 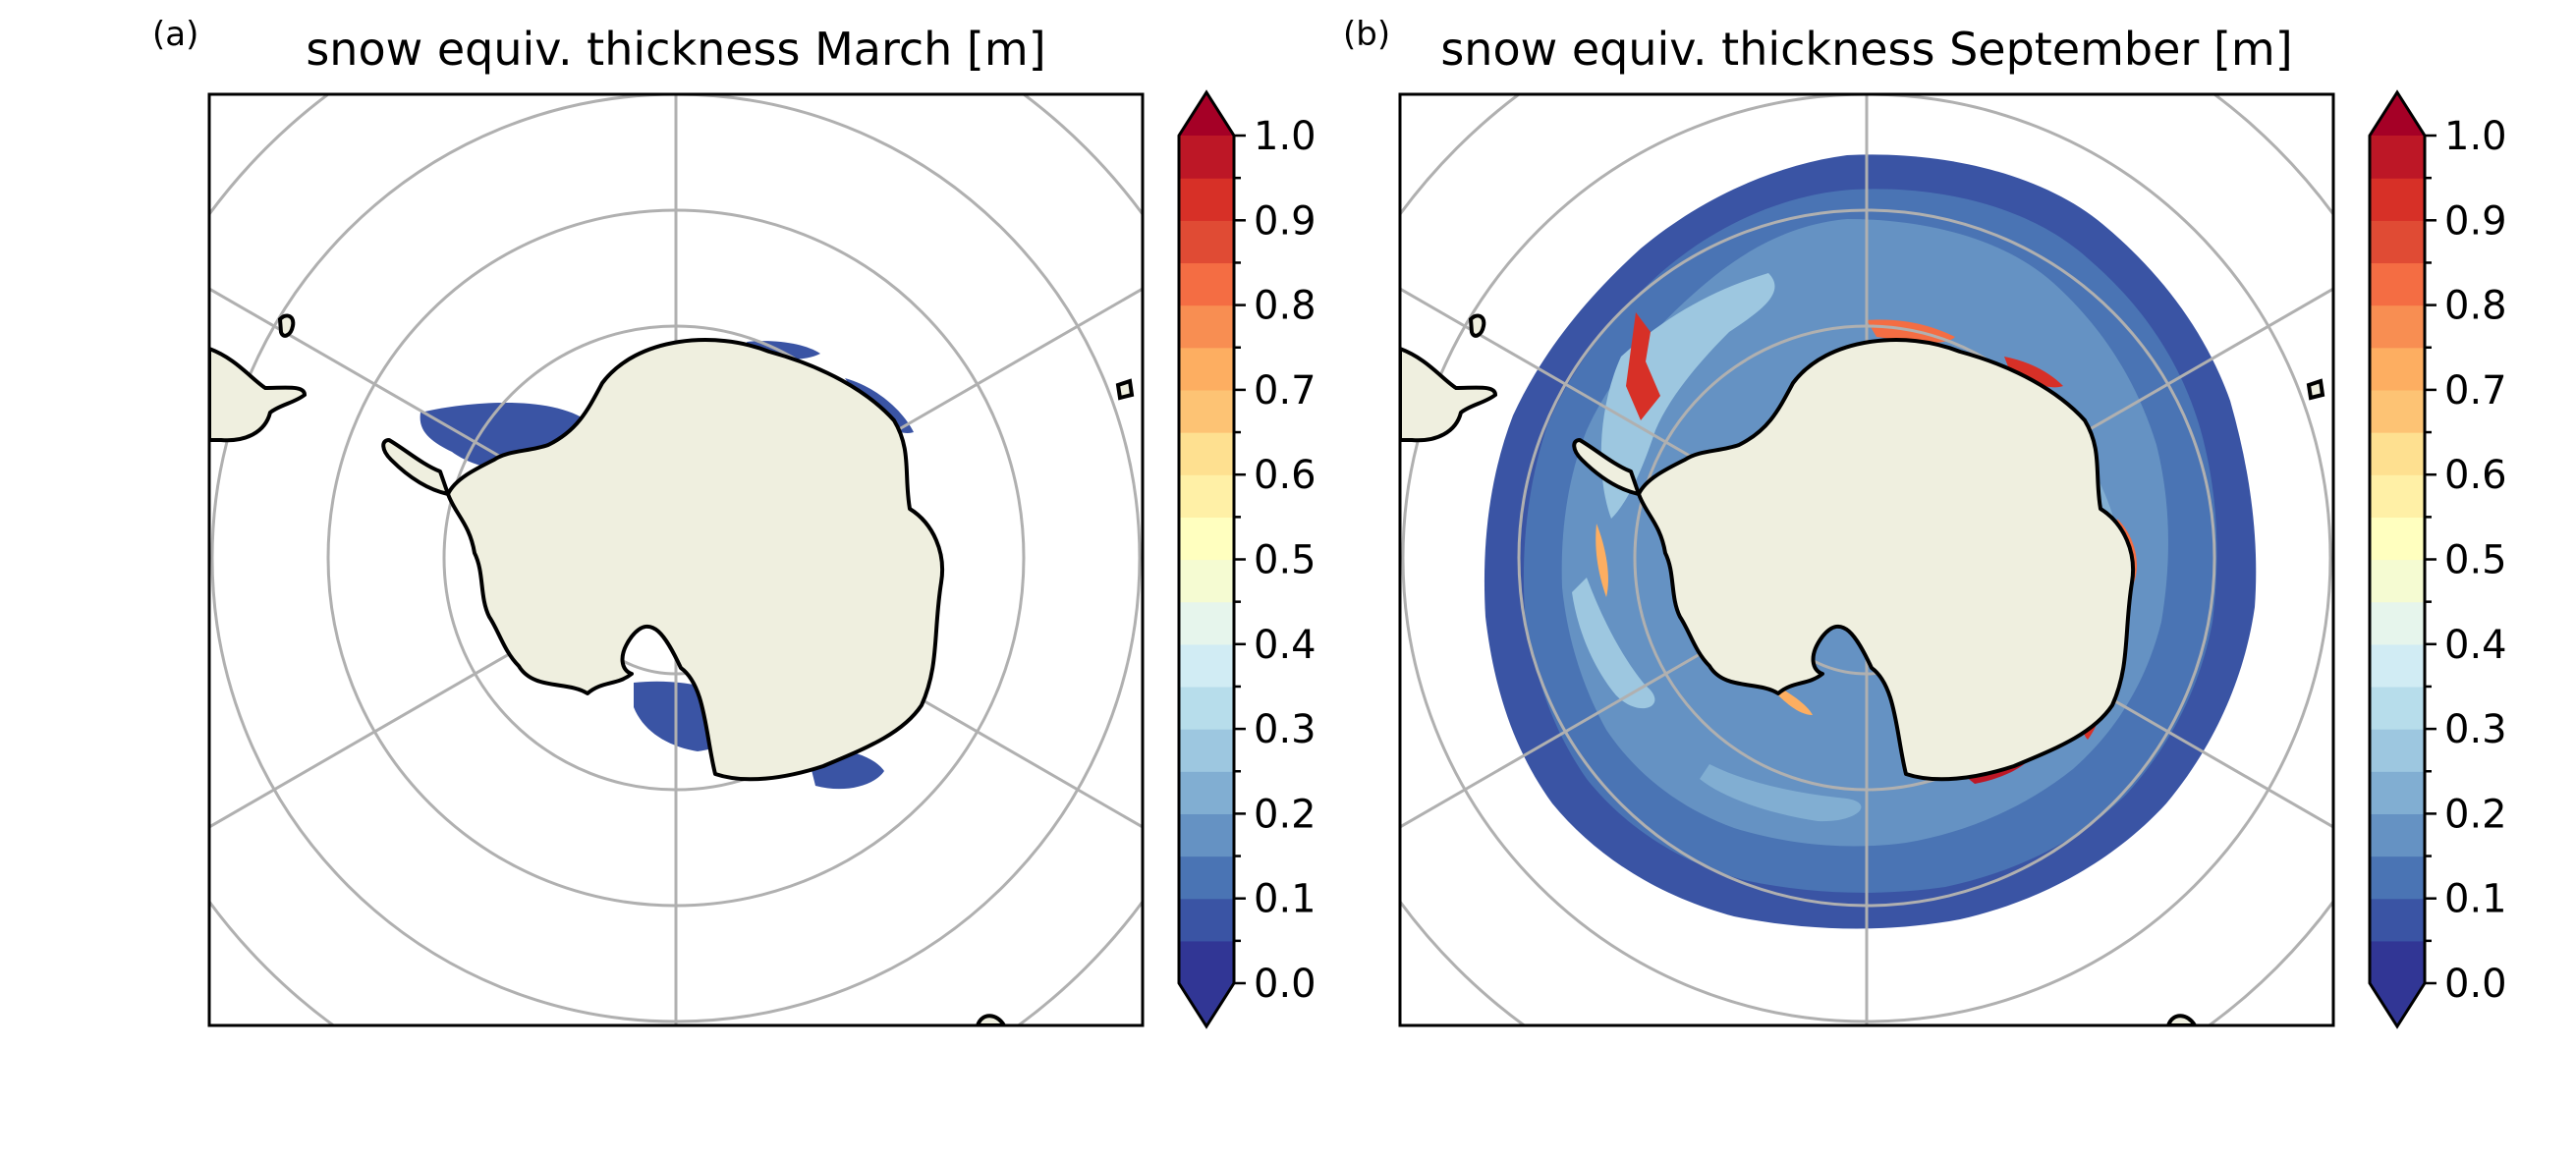 I want to click on panel-b-title: snow equiv. thickness September [m], so click(x=1866, y=49).